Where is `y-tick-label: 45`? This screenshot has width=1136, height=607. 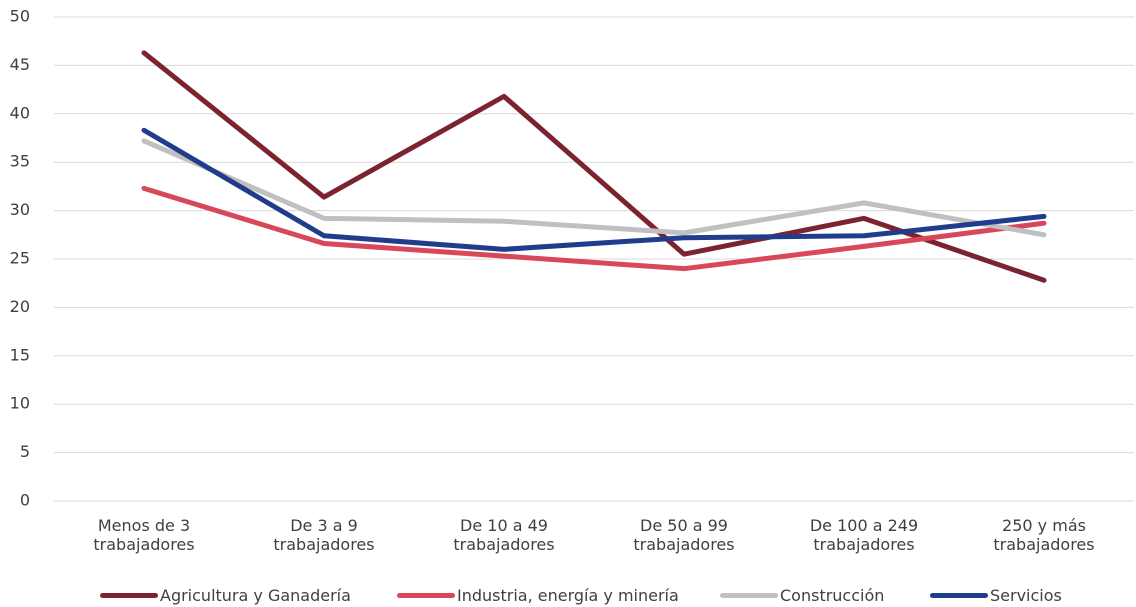 y-tick-label: 45 is located at coordinates (20, 64).